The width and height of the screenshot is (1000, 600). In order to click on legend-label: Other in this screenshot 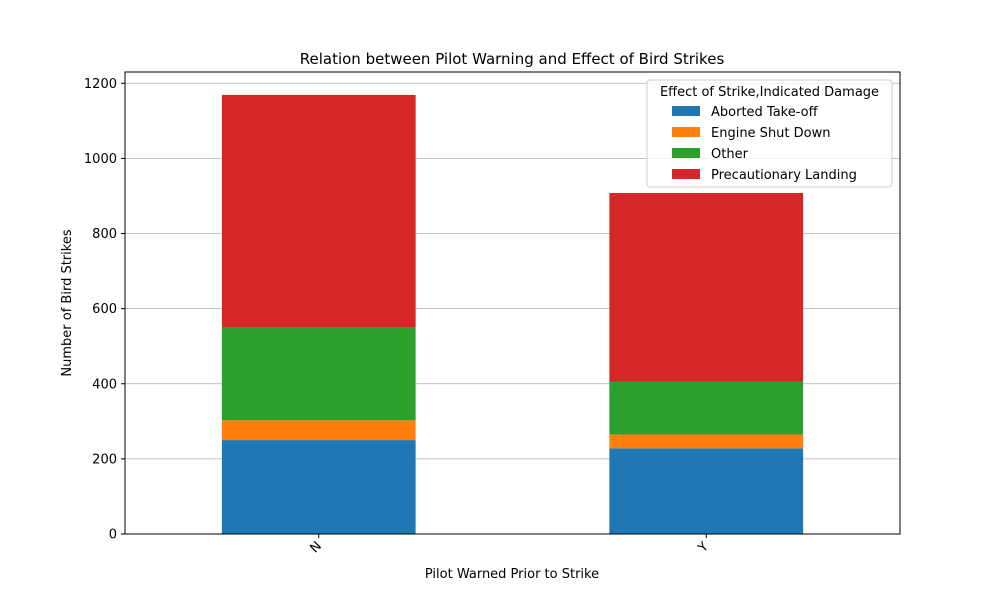, I will do `click(730, 154)`.